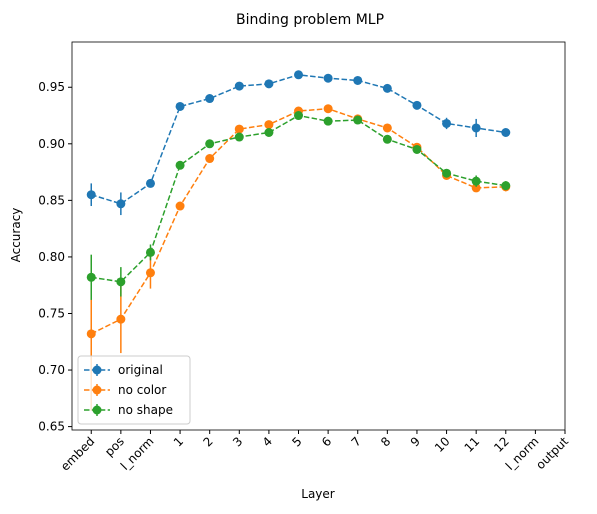 Image resolution: width=597 pixels, height=514 pixels. Describe the element at coordinates (51, 427) in the screenshot. I see `y-tick-label: 0.65` at that location.